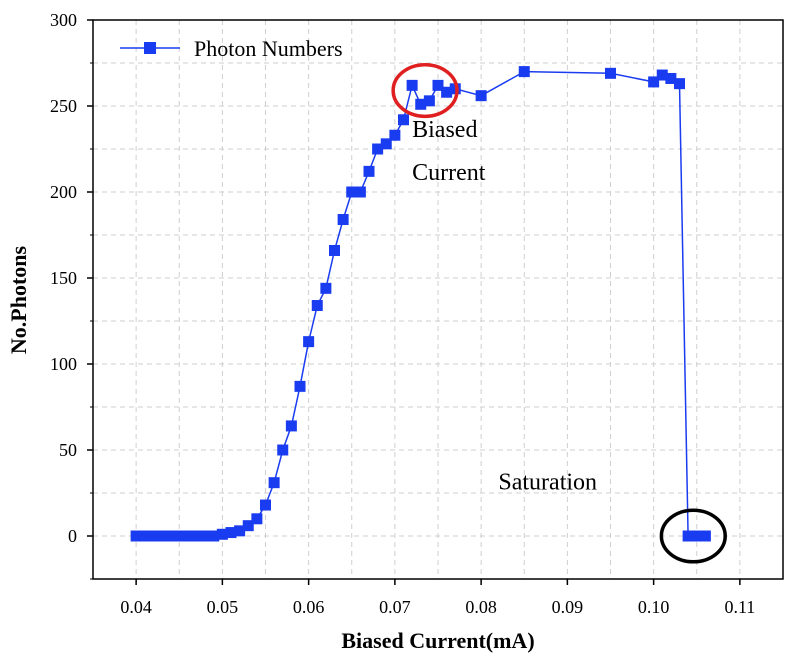 This screenshot has width=793, height=665. What do you see at coordinates (223, 607) in the screenshot?
I see `x-tick-label: 0.05` at bounding box center [223, 607].